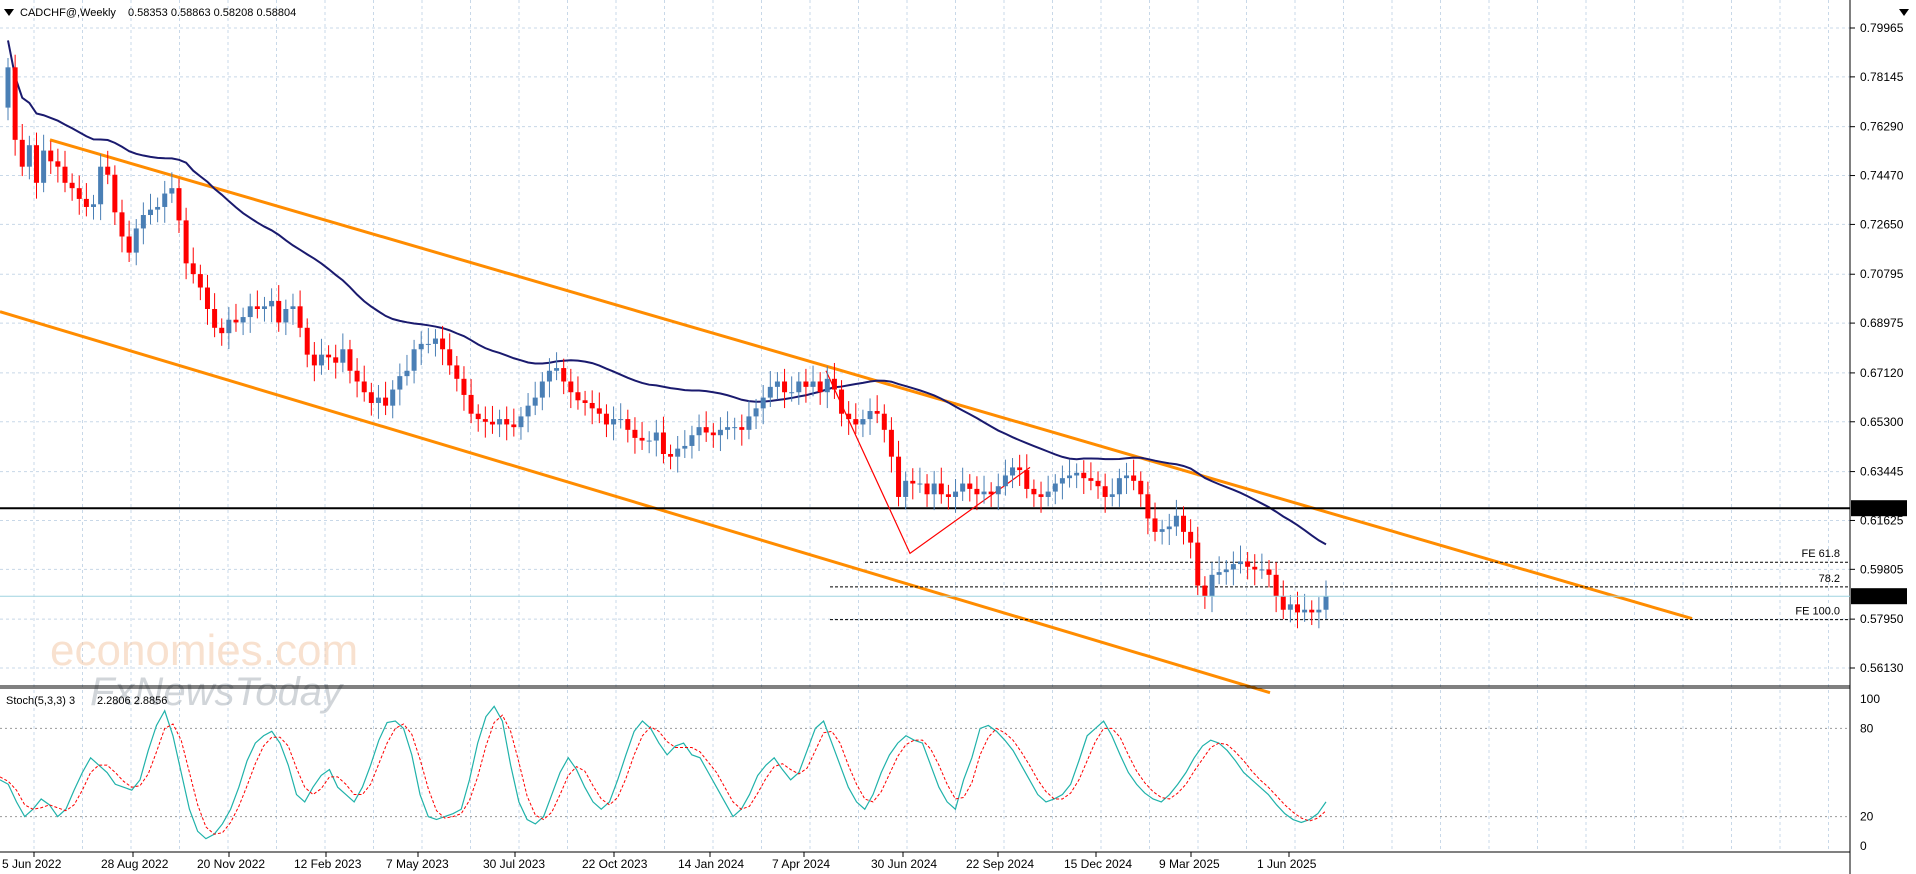 This screenshot has height=874, width=1916. What do you see at coordinates (1878, 596) in the screenshot?
I see `current-price-label: 0.58804` at bounding box center [1878, 596].